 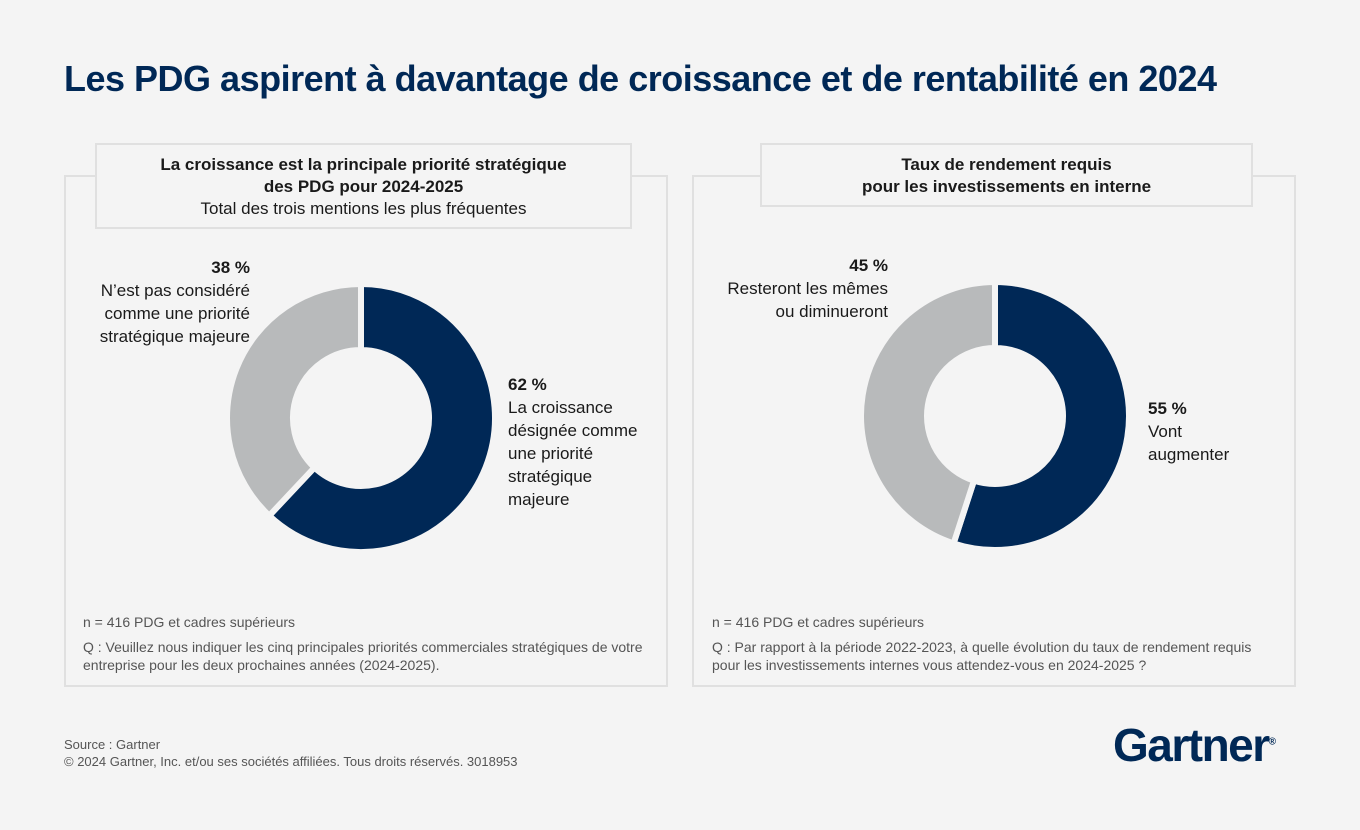 What do you see at coordinates (1189, 443) in the screenshot?
I see `right-slice-navy-text: Vont augmenter` at bounding box center [1189, 443].